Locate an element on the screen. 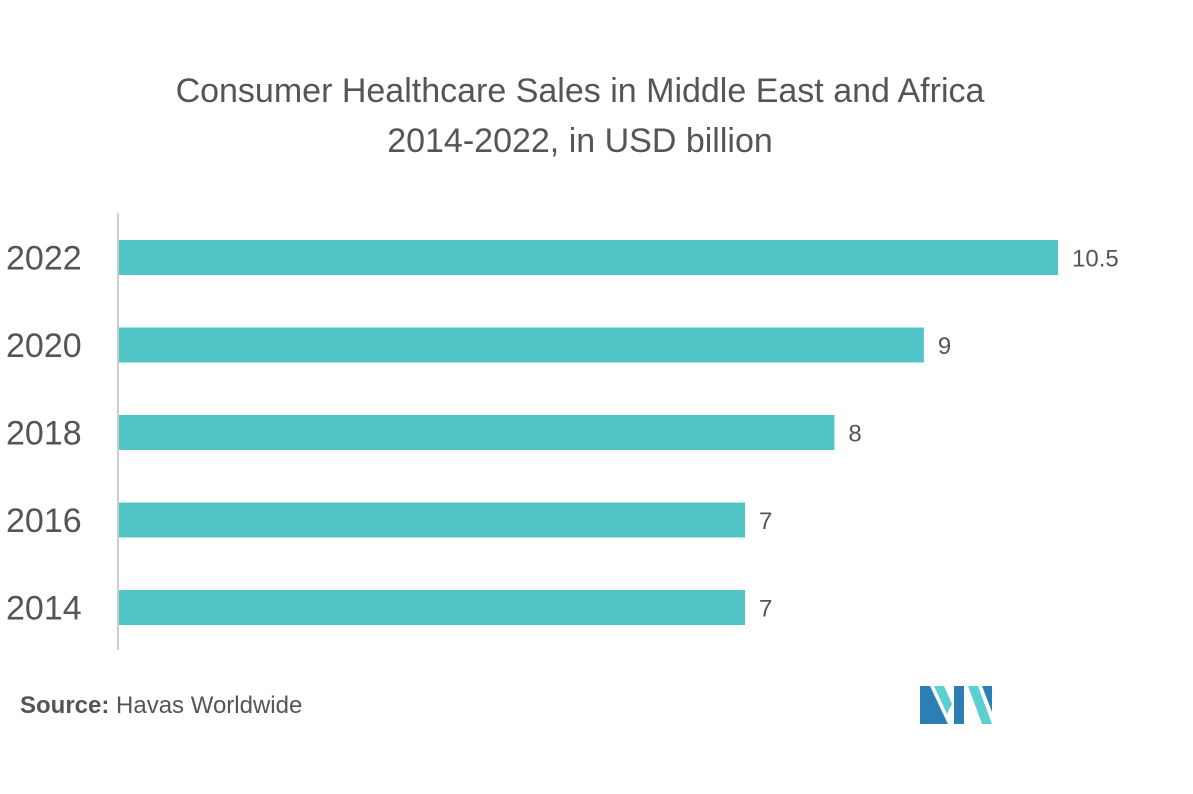 The height and width of the screenshot is (794, 1193). category-label-2020: 2020 is located at coordinates (44, 346).